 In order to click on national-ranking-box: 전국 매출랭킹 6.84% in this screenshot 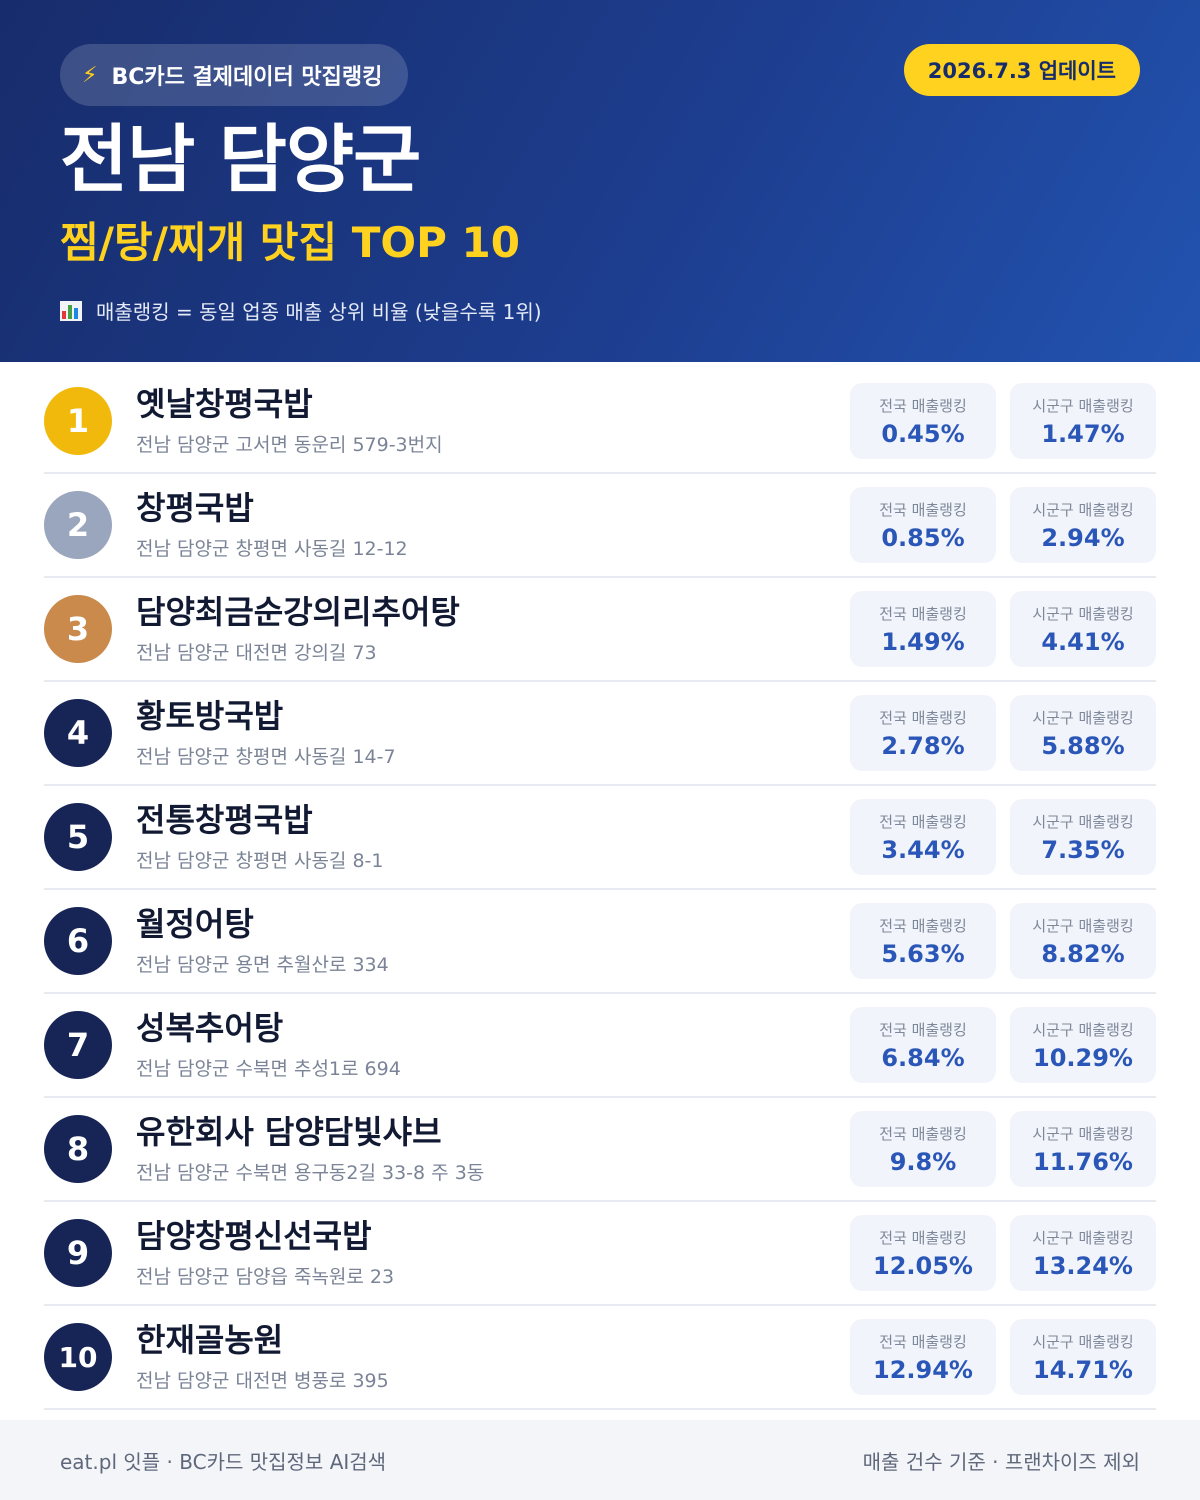, I will do `click(923, 1045)`.